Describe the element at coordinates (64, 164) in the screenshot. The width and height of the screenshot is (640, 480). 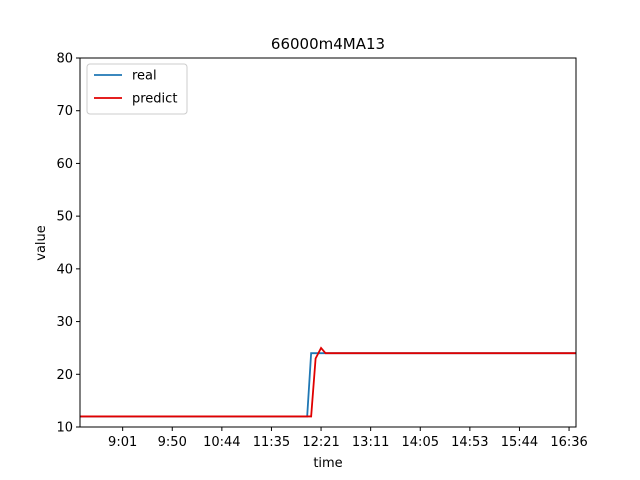
I see `y-tick-label: 60` at that location.